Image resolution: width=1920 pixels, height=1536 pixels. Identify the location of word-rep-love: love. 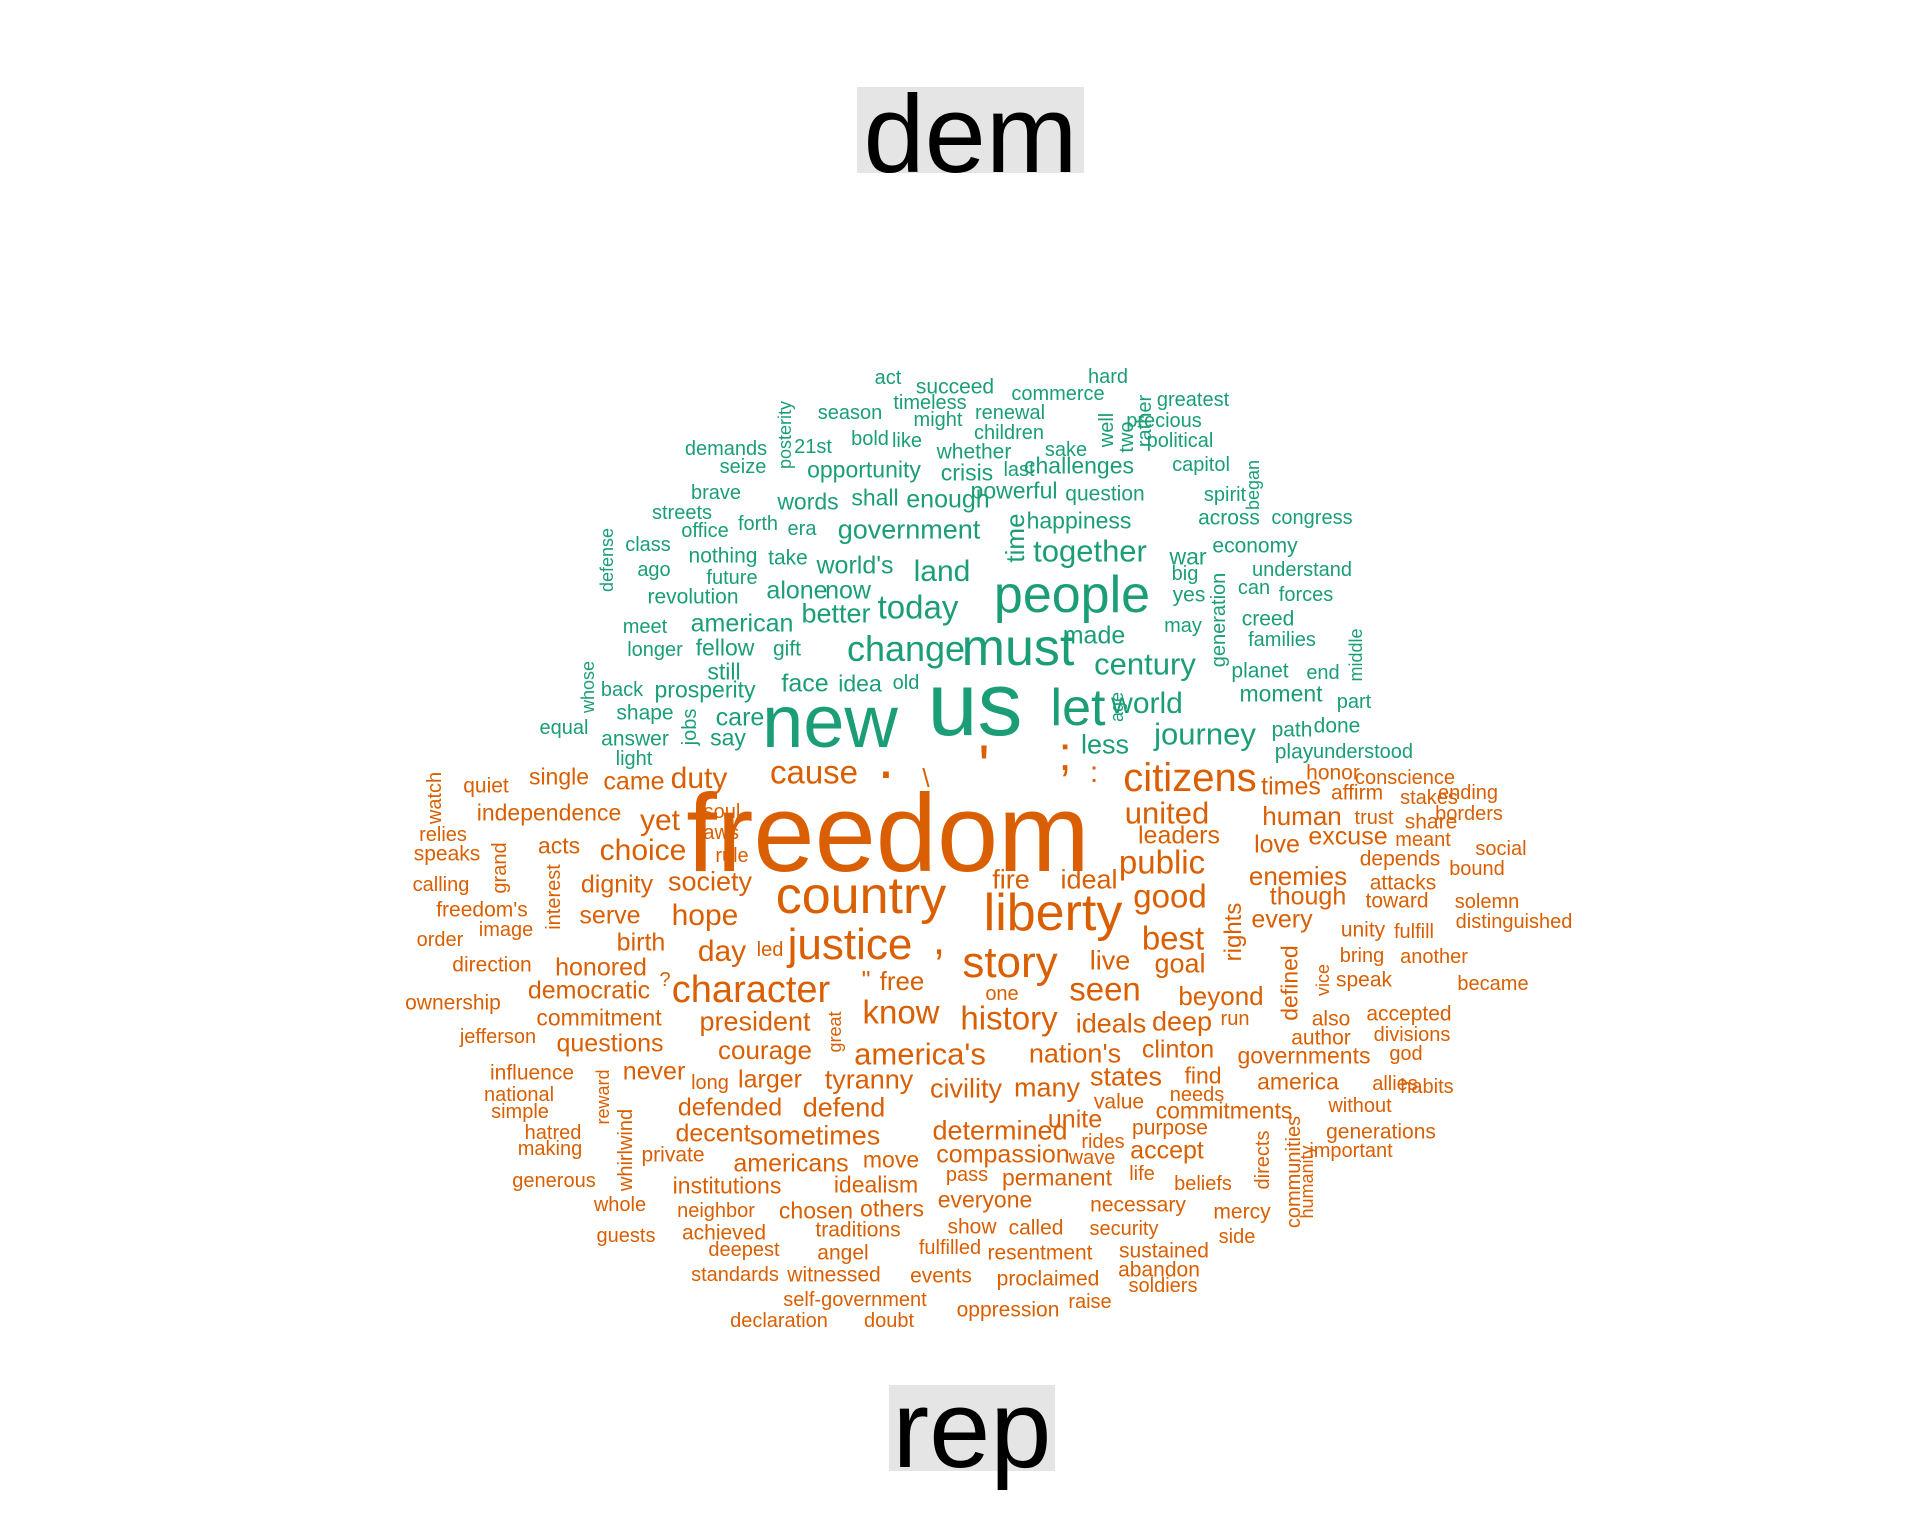
(1277, 844).